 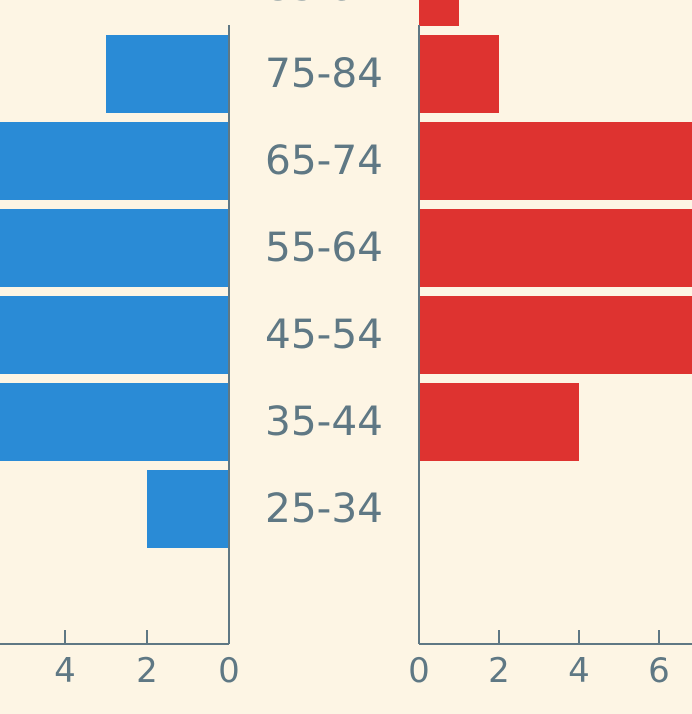 What do you see at coordinates (324, 161) in the screenshot?
I see `age-label-65-74: 65-74` at bounding box center [324, 161].